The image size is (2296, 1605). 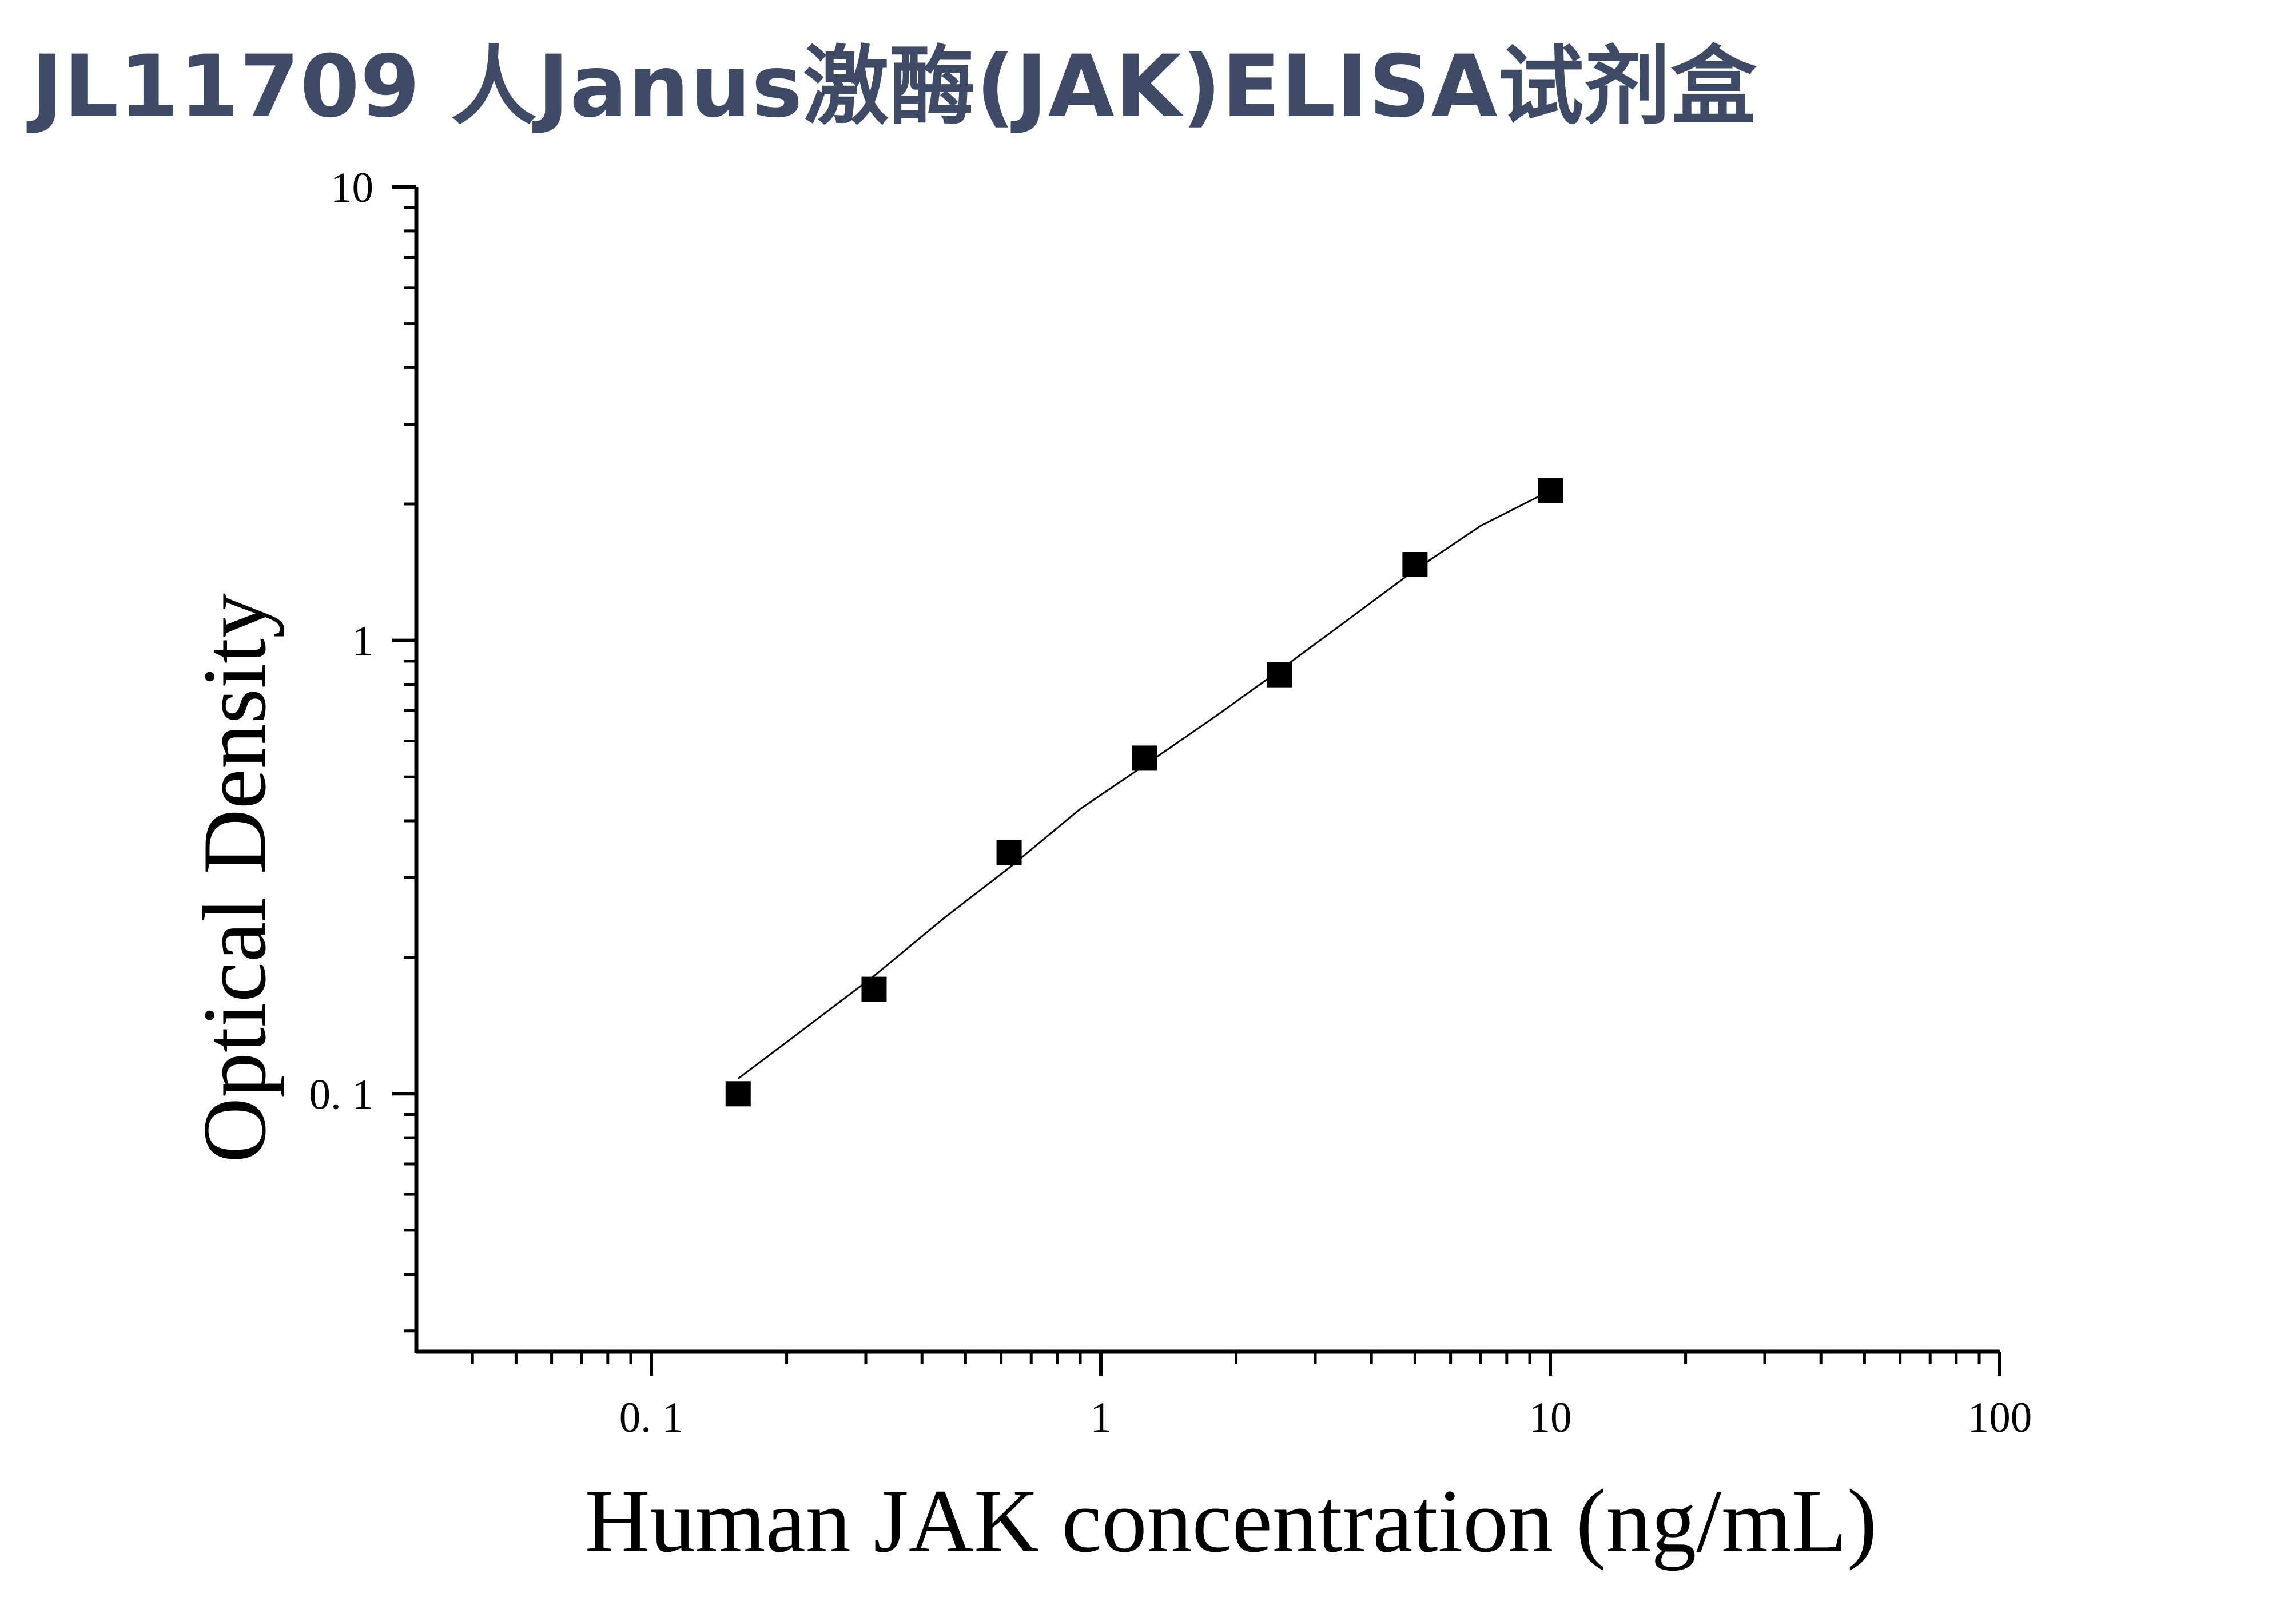 I want to click on x-tick-label: 10, so click(x=1550, y=1417).